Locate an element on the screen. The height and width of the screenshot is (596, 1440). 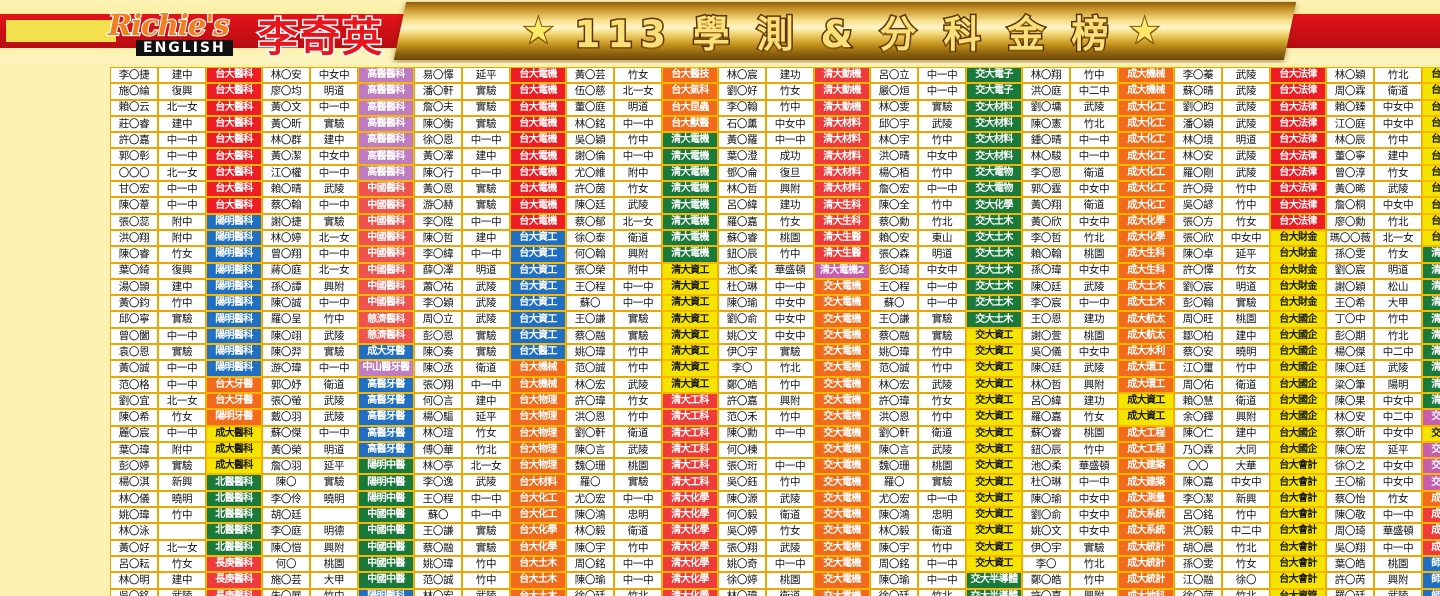
table-row: 林〇宏 武陵 清大資工 is located at coordinates (642, 384).